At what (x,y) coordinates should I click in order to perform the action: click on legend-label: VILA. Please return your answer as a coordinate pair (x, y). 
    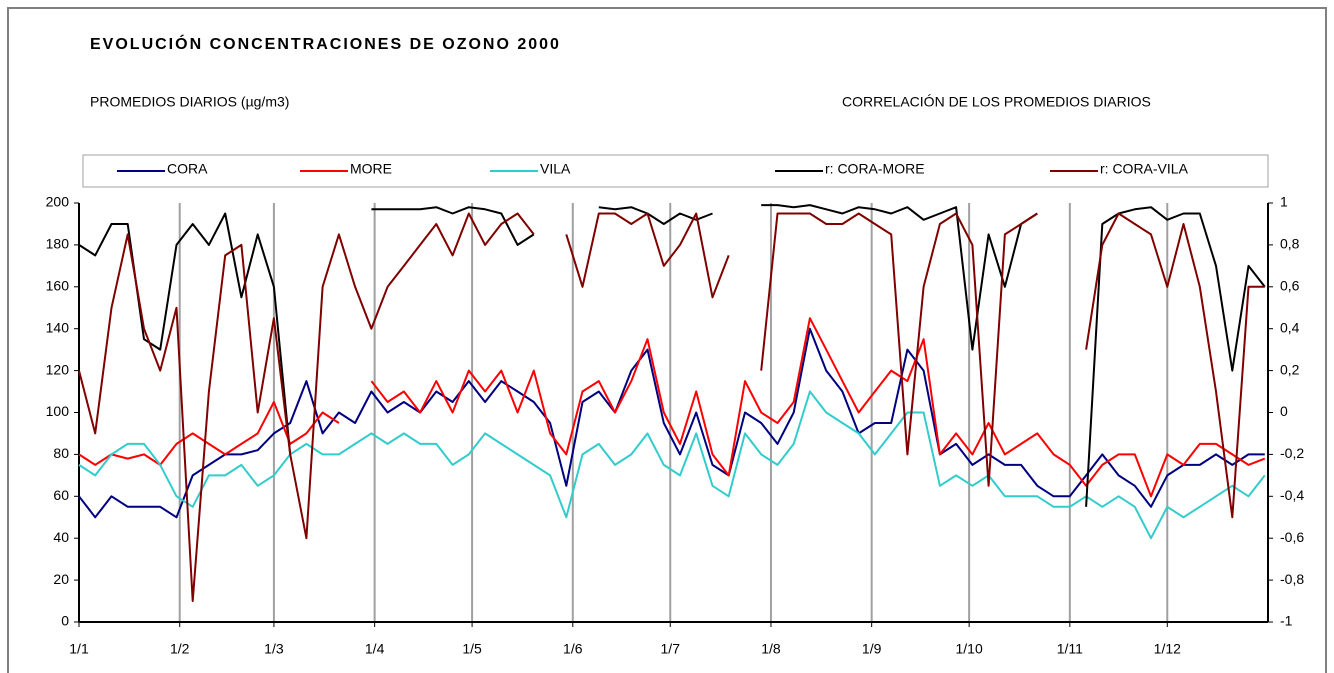
    Looking at the image, I should click on (555, 169).